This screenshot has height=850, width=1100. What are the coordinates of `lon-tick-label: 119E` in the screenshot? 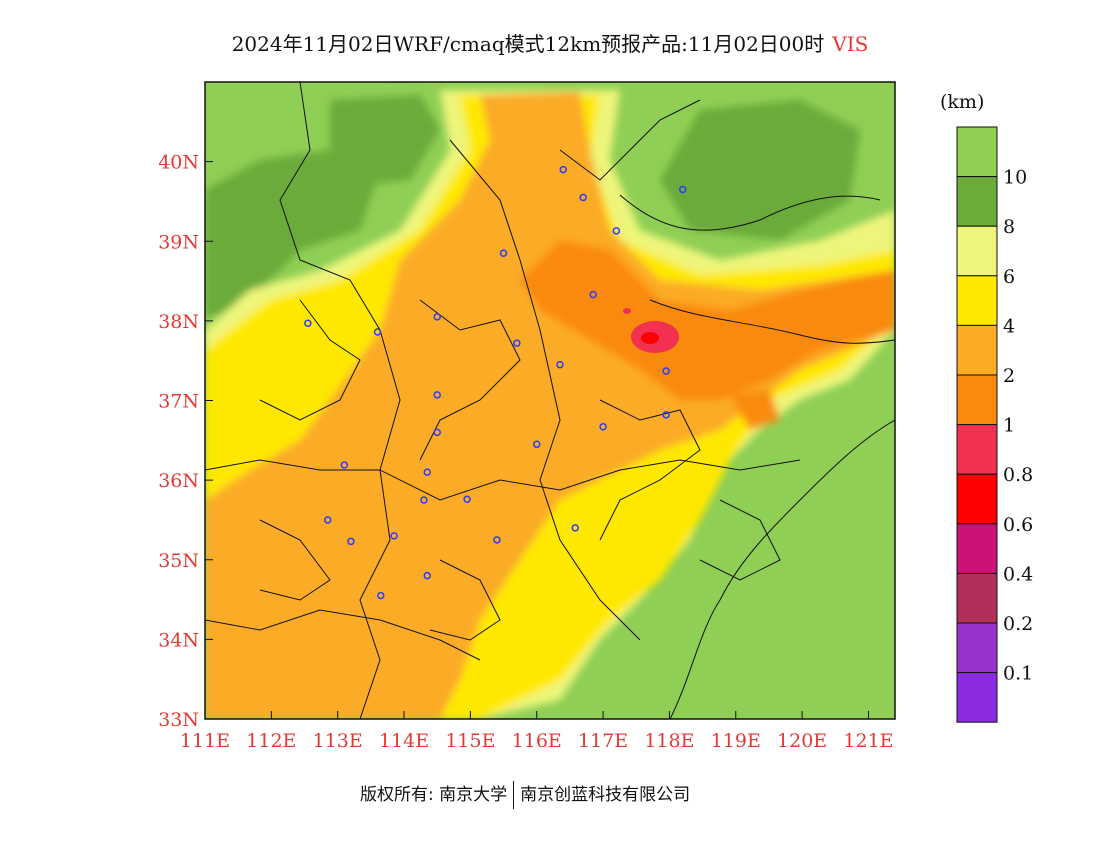 It's located at (736, 741).